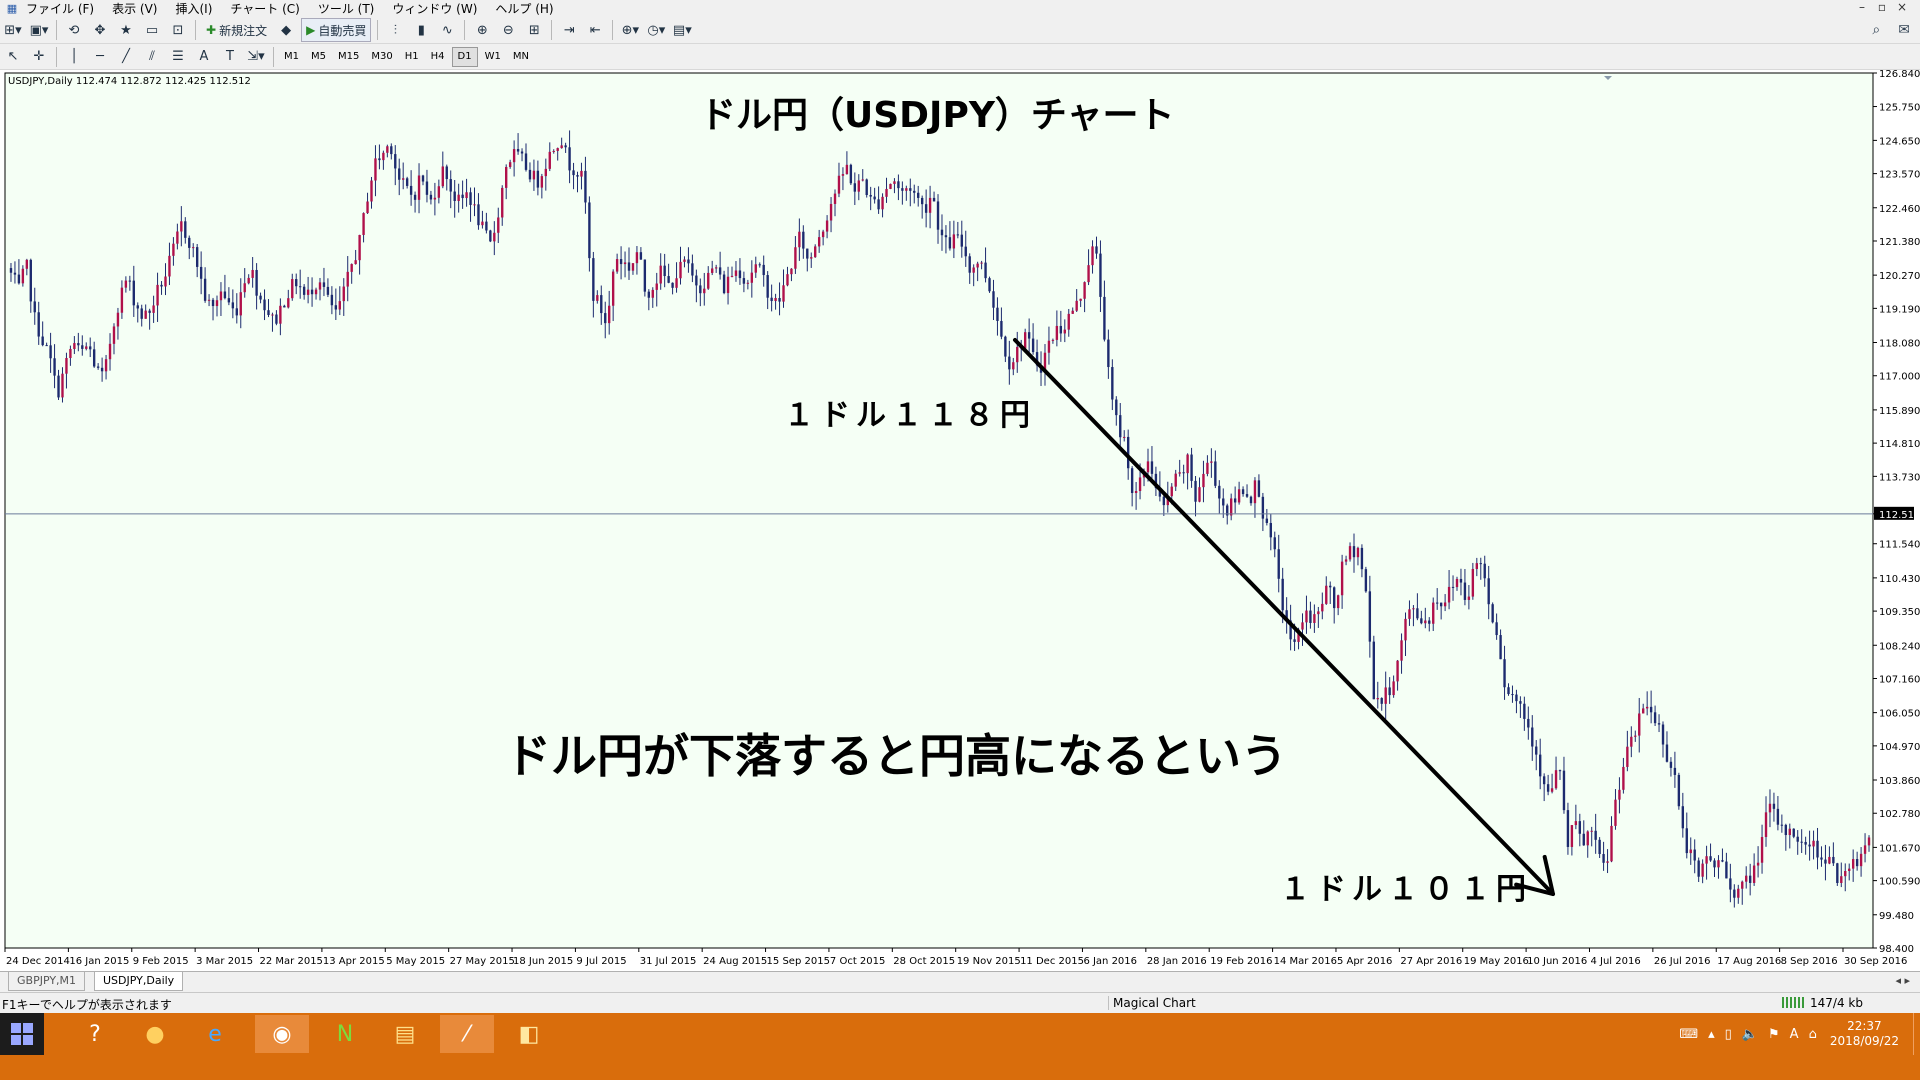  Describe the element at coordinates (524, 9) in the screenshot. I see `menu-help: ヘルプ (H)` at that location.